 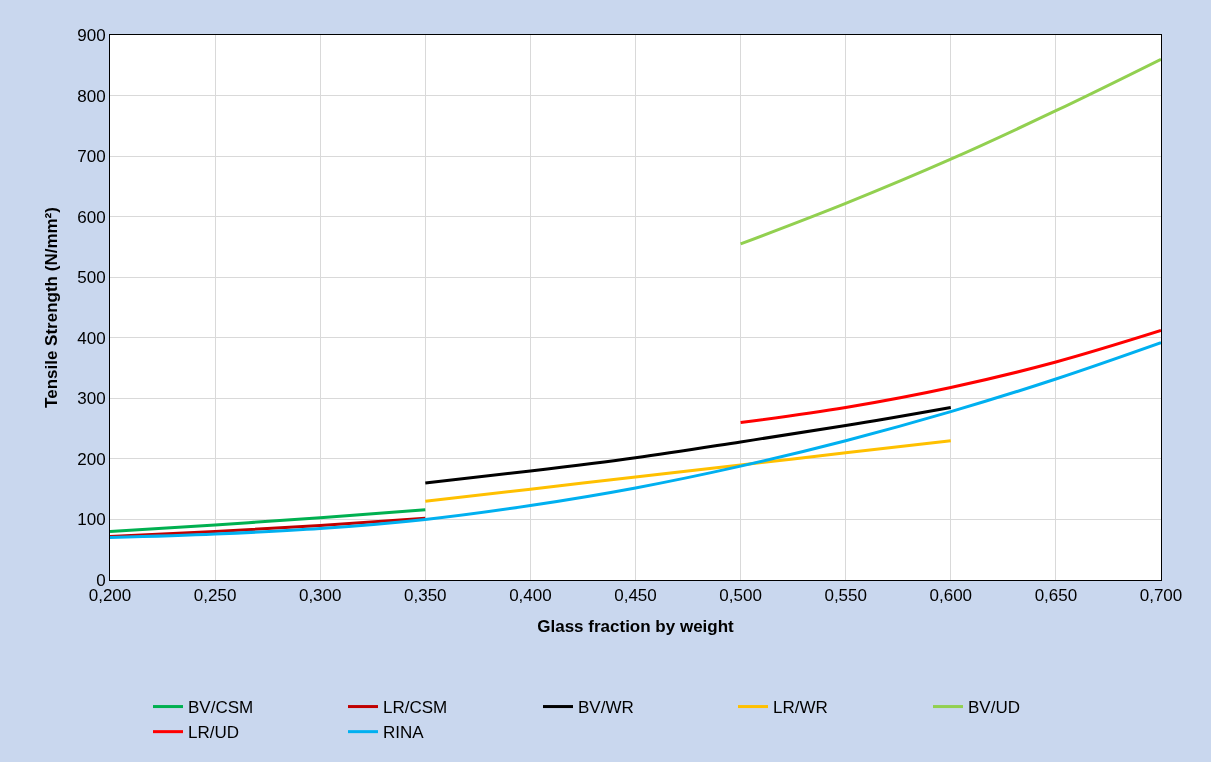 What do you see at coordinates (635, 596) in the screenshot?
I see `x-tick-label: 0,450` at bounding box center [635, 596].